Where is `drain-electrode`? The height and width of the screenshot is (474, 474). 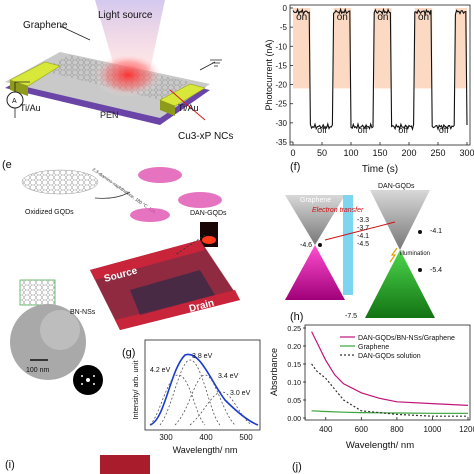 drain-electrode is located at coordinates (177, 310).